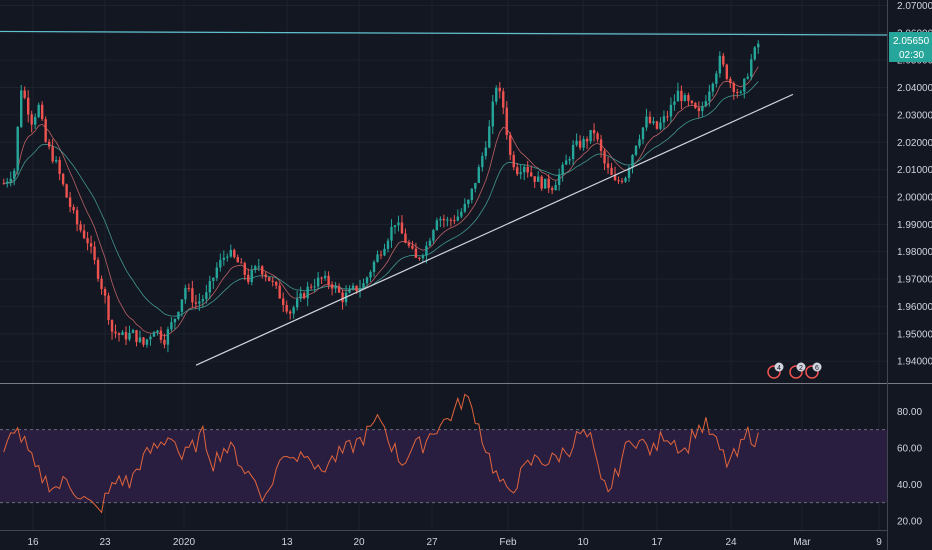  What do you see at coordinates (801, 368) in the screenshot?
I see `event-badge-label: 2` at bounding box center [801, 368].